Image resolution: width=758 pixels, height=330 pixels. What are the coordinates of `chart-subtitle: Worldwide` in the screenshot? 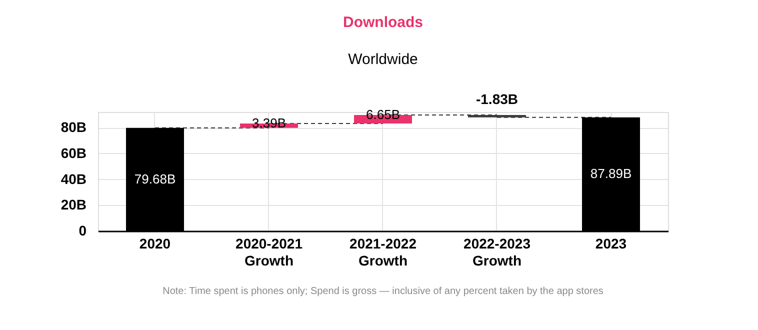 It's located at (383, 59).